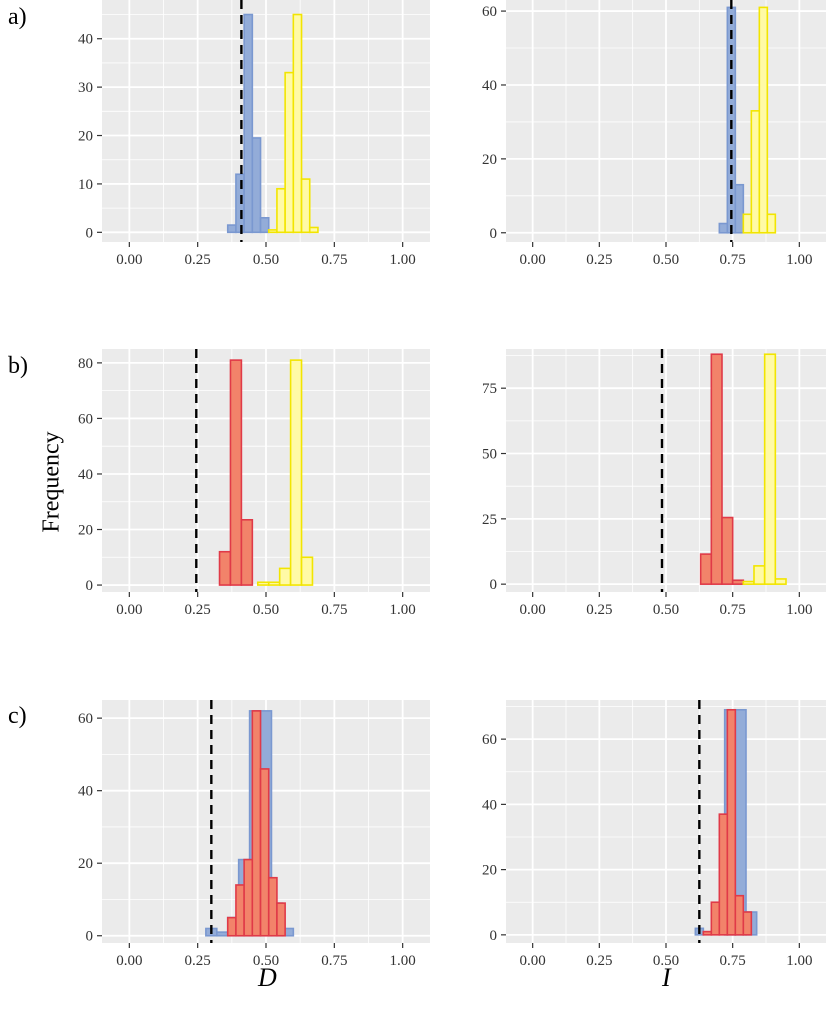 The image size is (831, 1015). Describe the element at coordinates (267, 977) in the screenshot. I see `x-axis-title-left: D` at that location.